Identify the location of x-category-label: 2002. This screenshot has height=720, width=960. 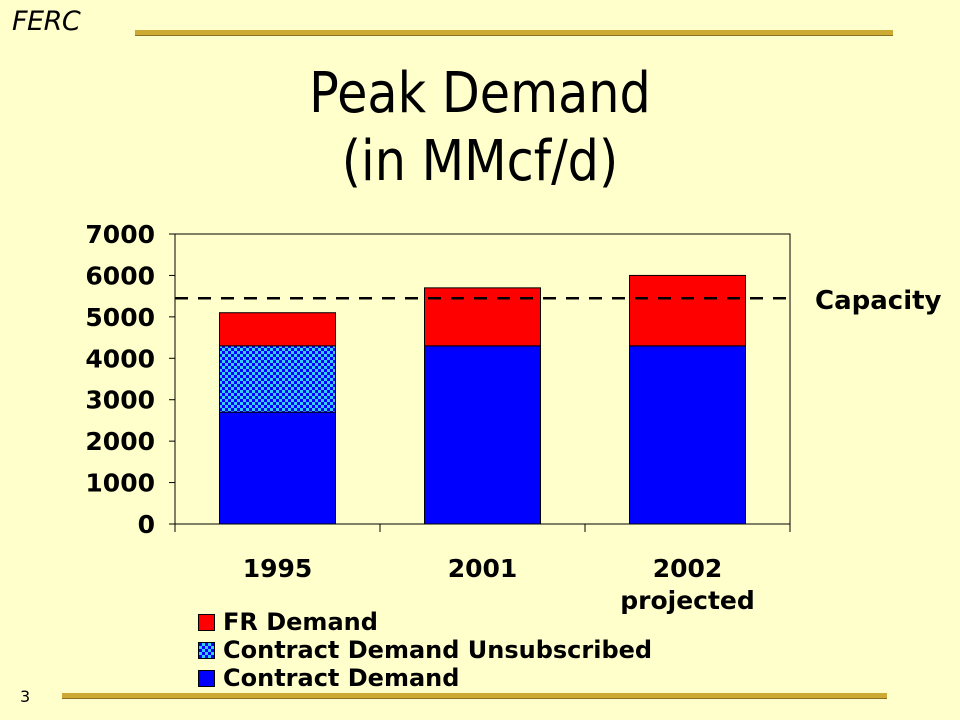
(688, 568).